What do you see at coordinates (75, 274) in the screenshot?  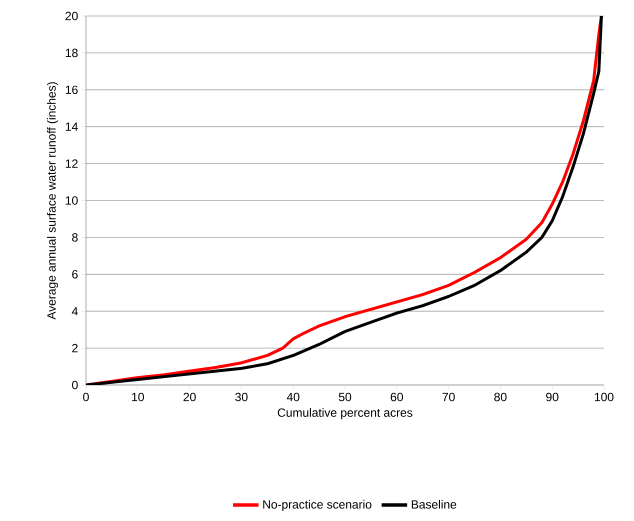 I see `y-tick-label: 6` at bounding box center [75, 274].